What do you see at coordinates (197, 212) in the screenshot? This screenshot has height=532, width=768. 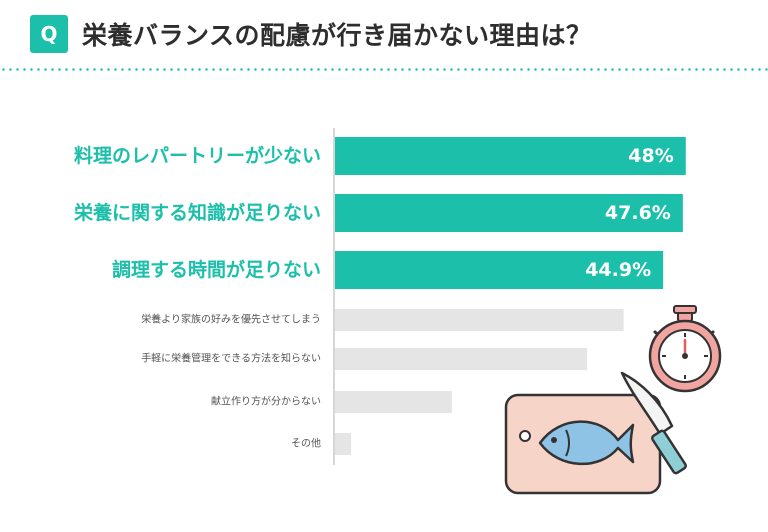 I see `category-label: 栄養に関する知識が足りない` at bounding box center [197, 212].